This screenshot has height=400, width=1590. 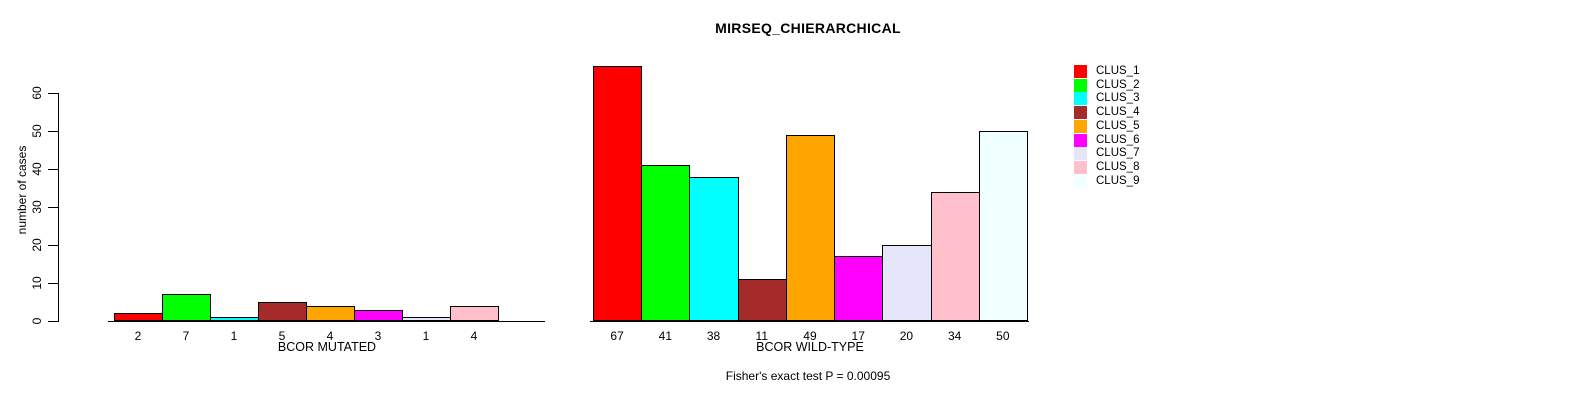 I want to click on y-axis-line, so click(x=58, y=207).